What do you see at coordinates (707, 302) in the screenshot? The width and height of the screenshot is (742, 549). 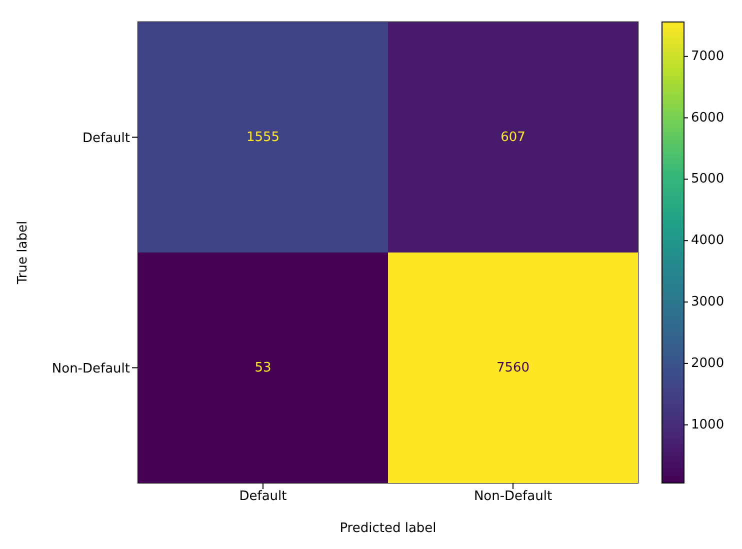 I see `color-bar-label: 3000` at bounding box center [707, 302].